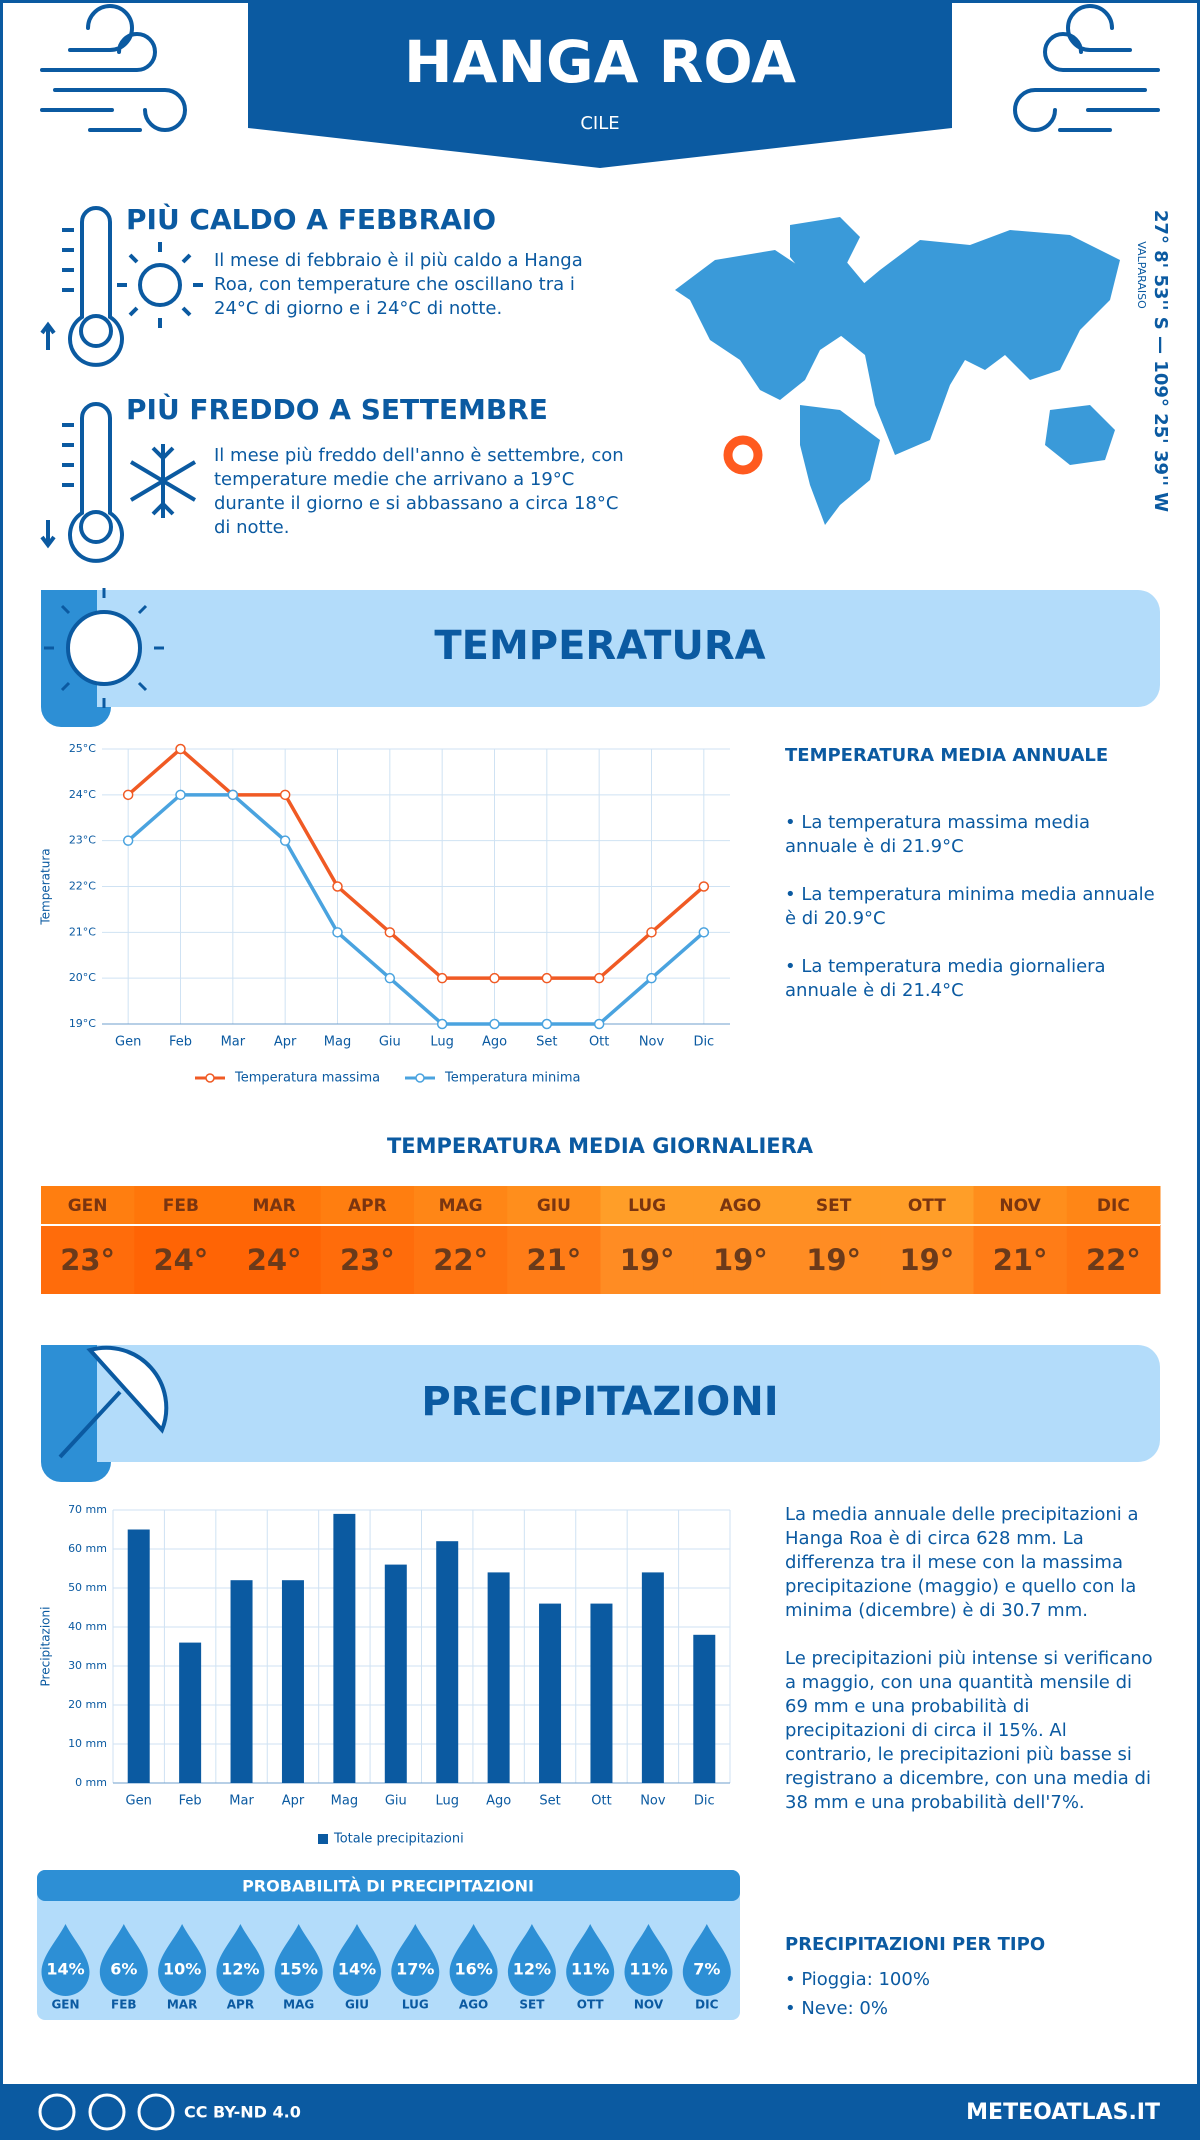 The width and height of the screenshot is (1200, 2140). What do you see at coordinates (241, 1801) in the screenshot?
I see `x-tick-label: Mar` at bounding box center [241, 1801].